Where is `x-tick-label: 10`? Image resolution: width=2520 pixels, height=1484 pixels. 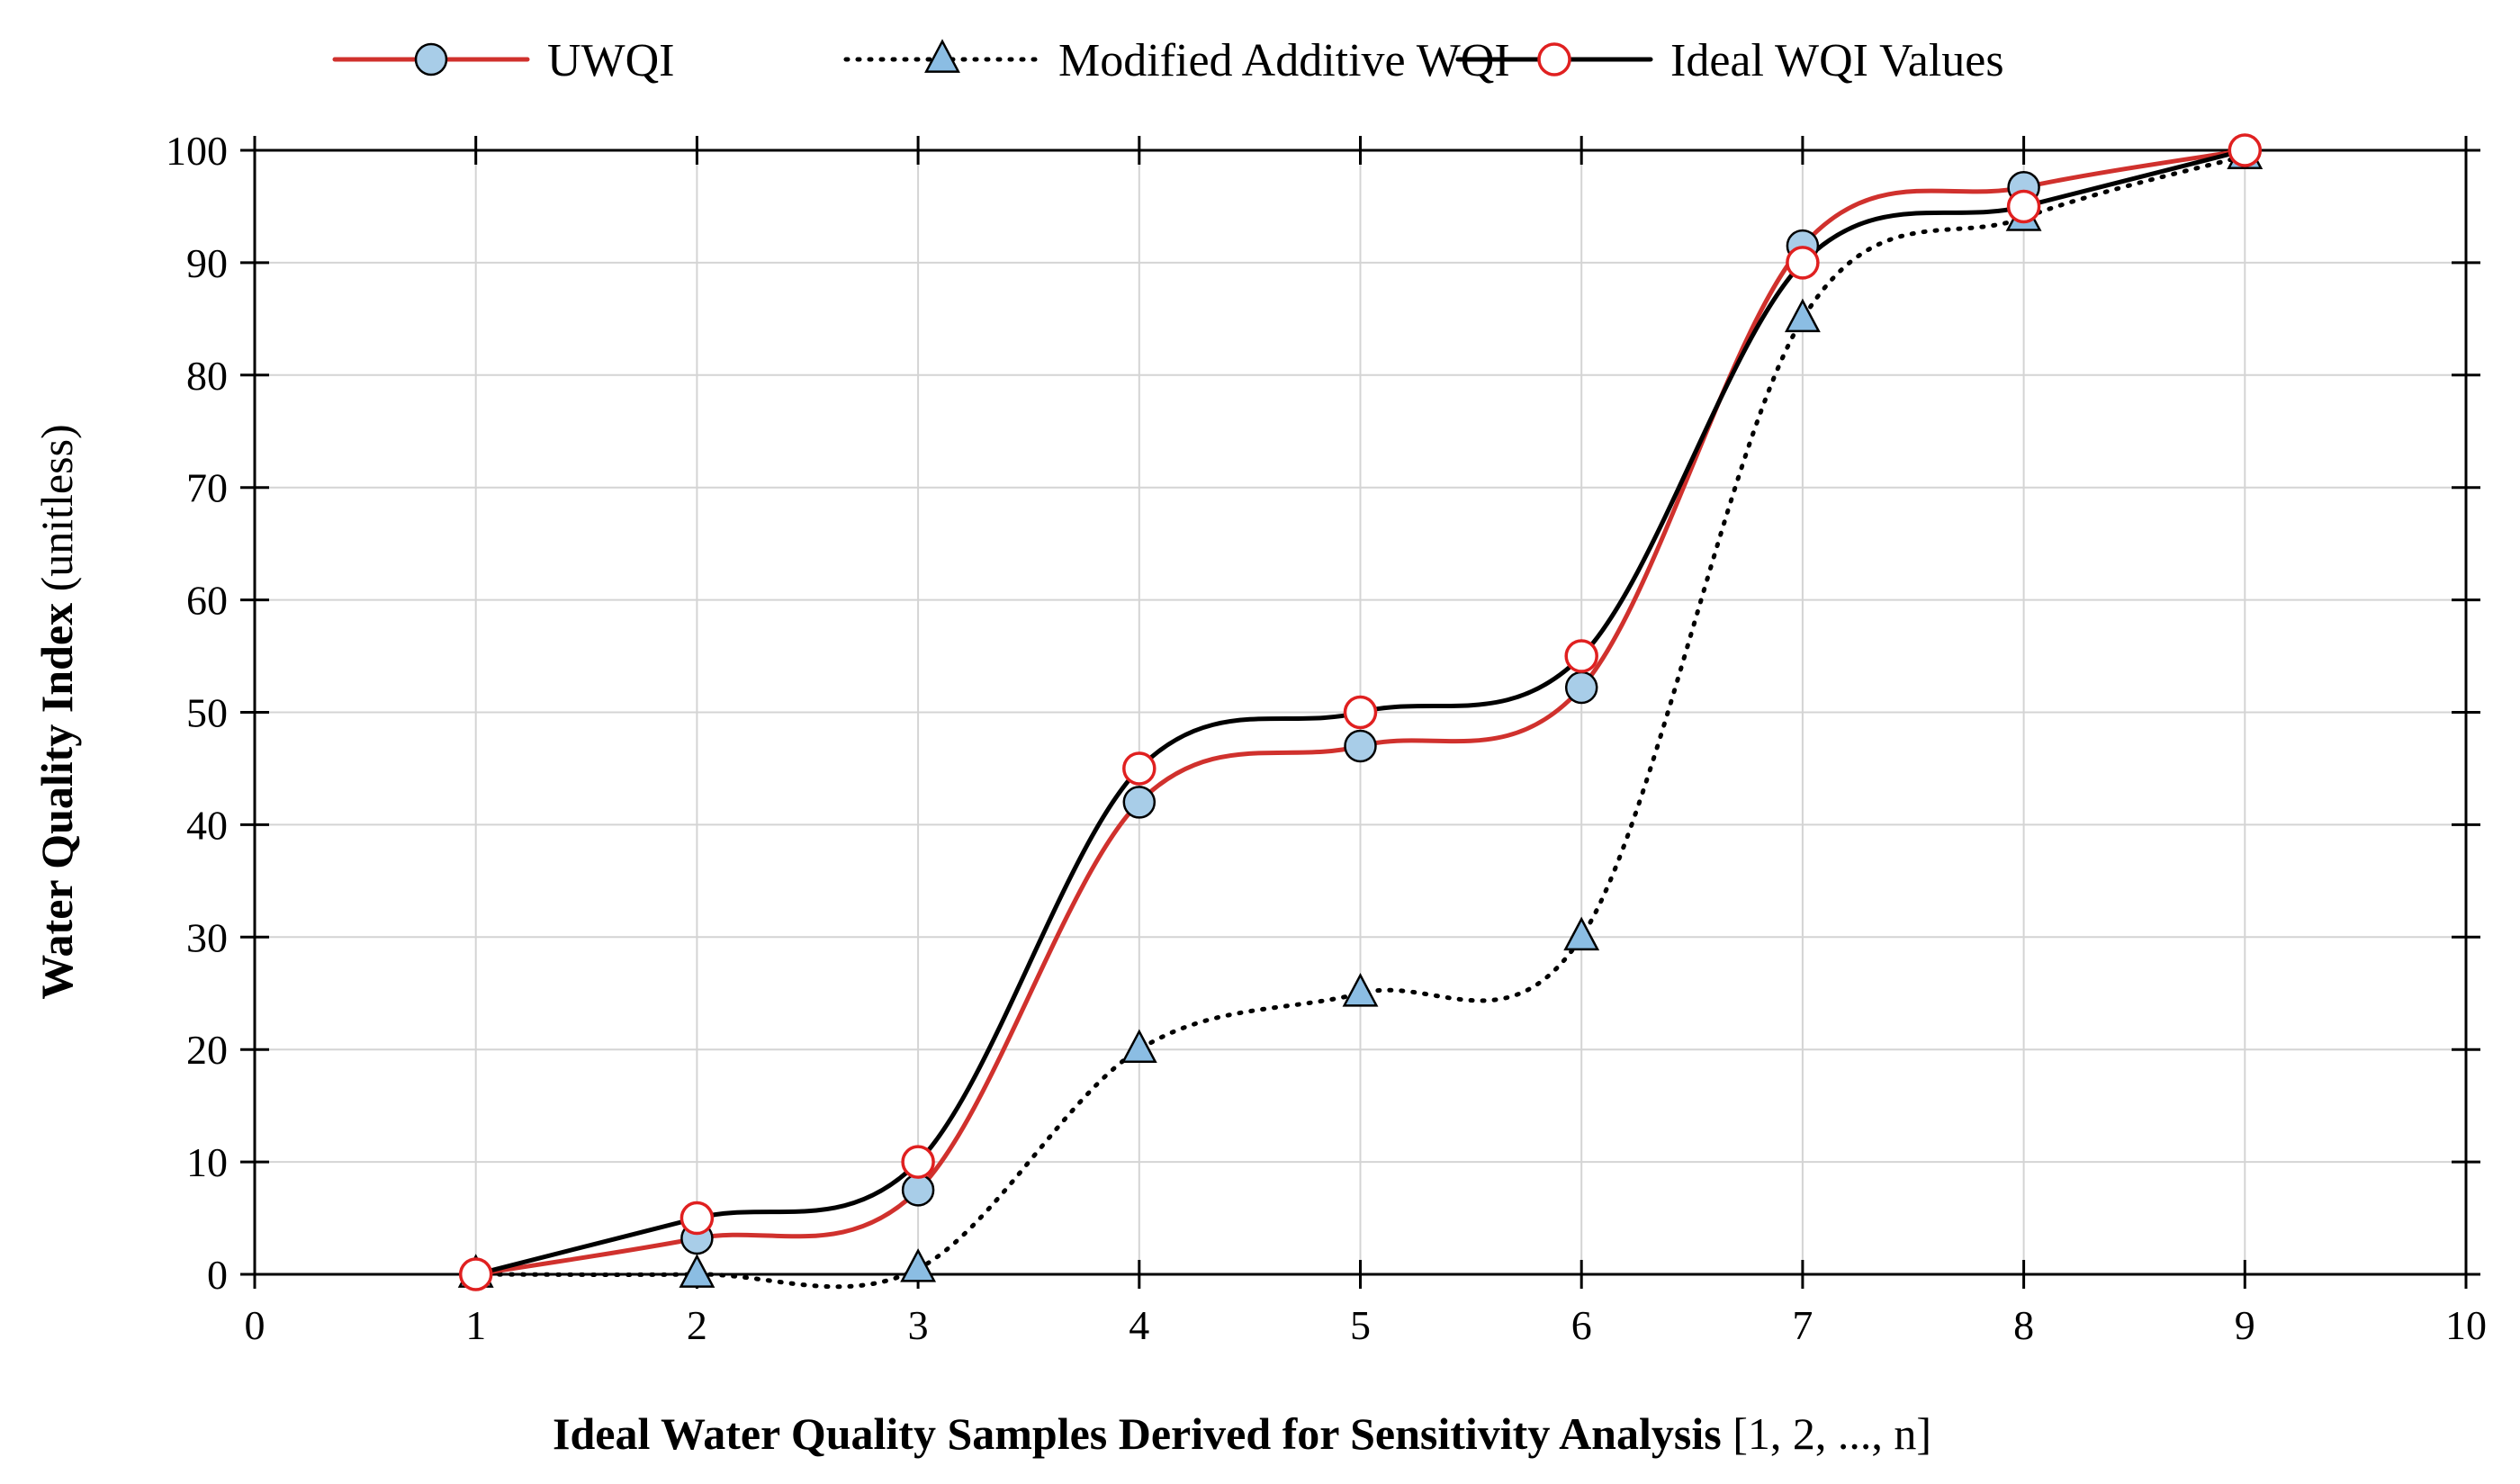 x-tick-label: 10 is located at coordinates (2466, 1325).